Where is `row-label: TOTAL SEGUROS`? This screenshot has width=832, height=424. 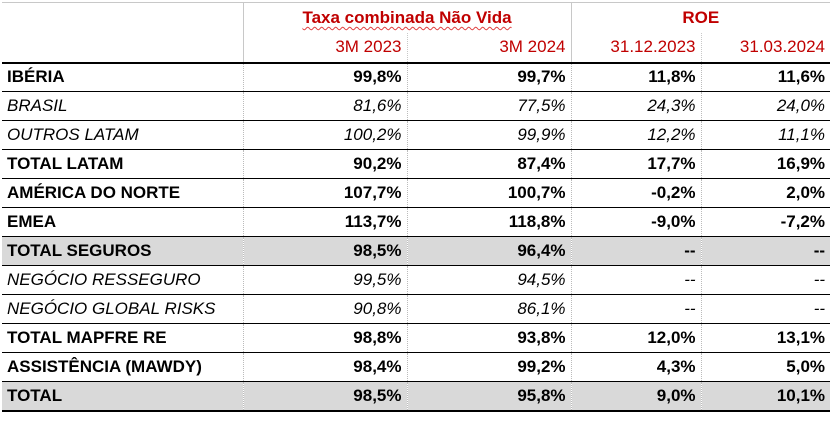 row-label: TOTAL SEGUROS is located at coordinates (122, 251).